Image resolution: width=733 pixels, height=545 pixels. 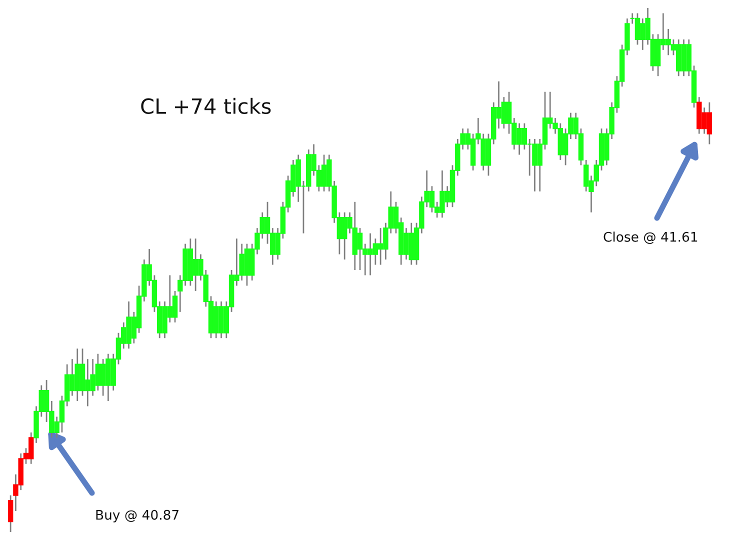 I want to click on annotation: CL +74 ticks, so click(x=206, y=106).